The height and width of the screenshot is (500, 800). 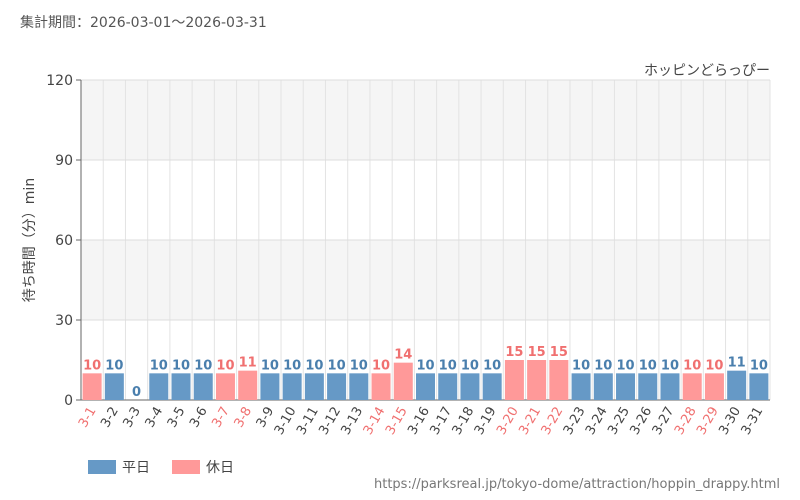 I want to click on x-tick-label: 3-23, so click(x=575, y=421).